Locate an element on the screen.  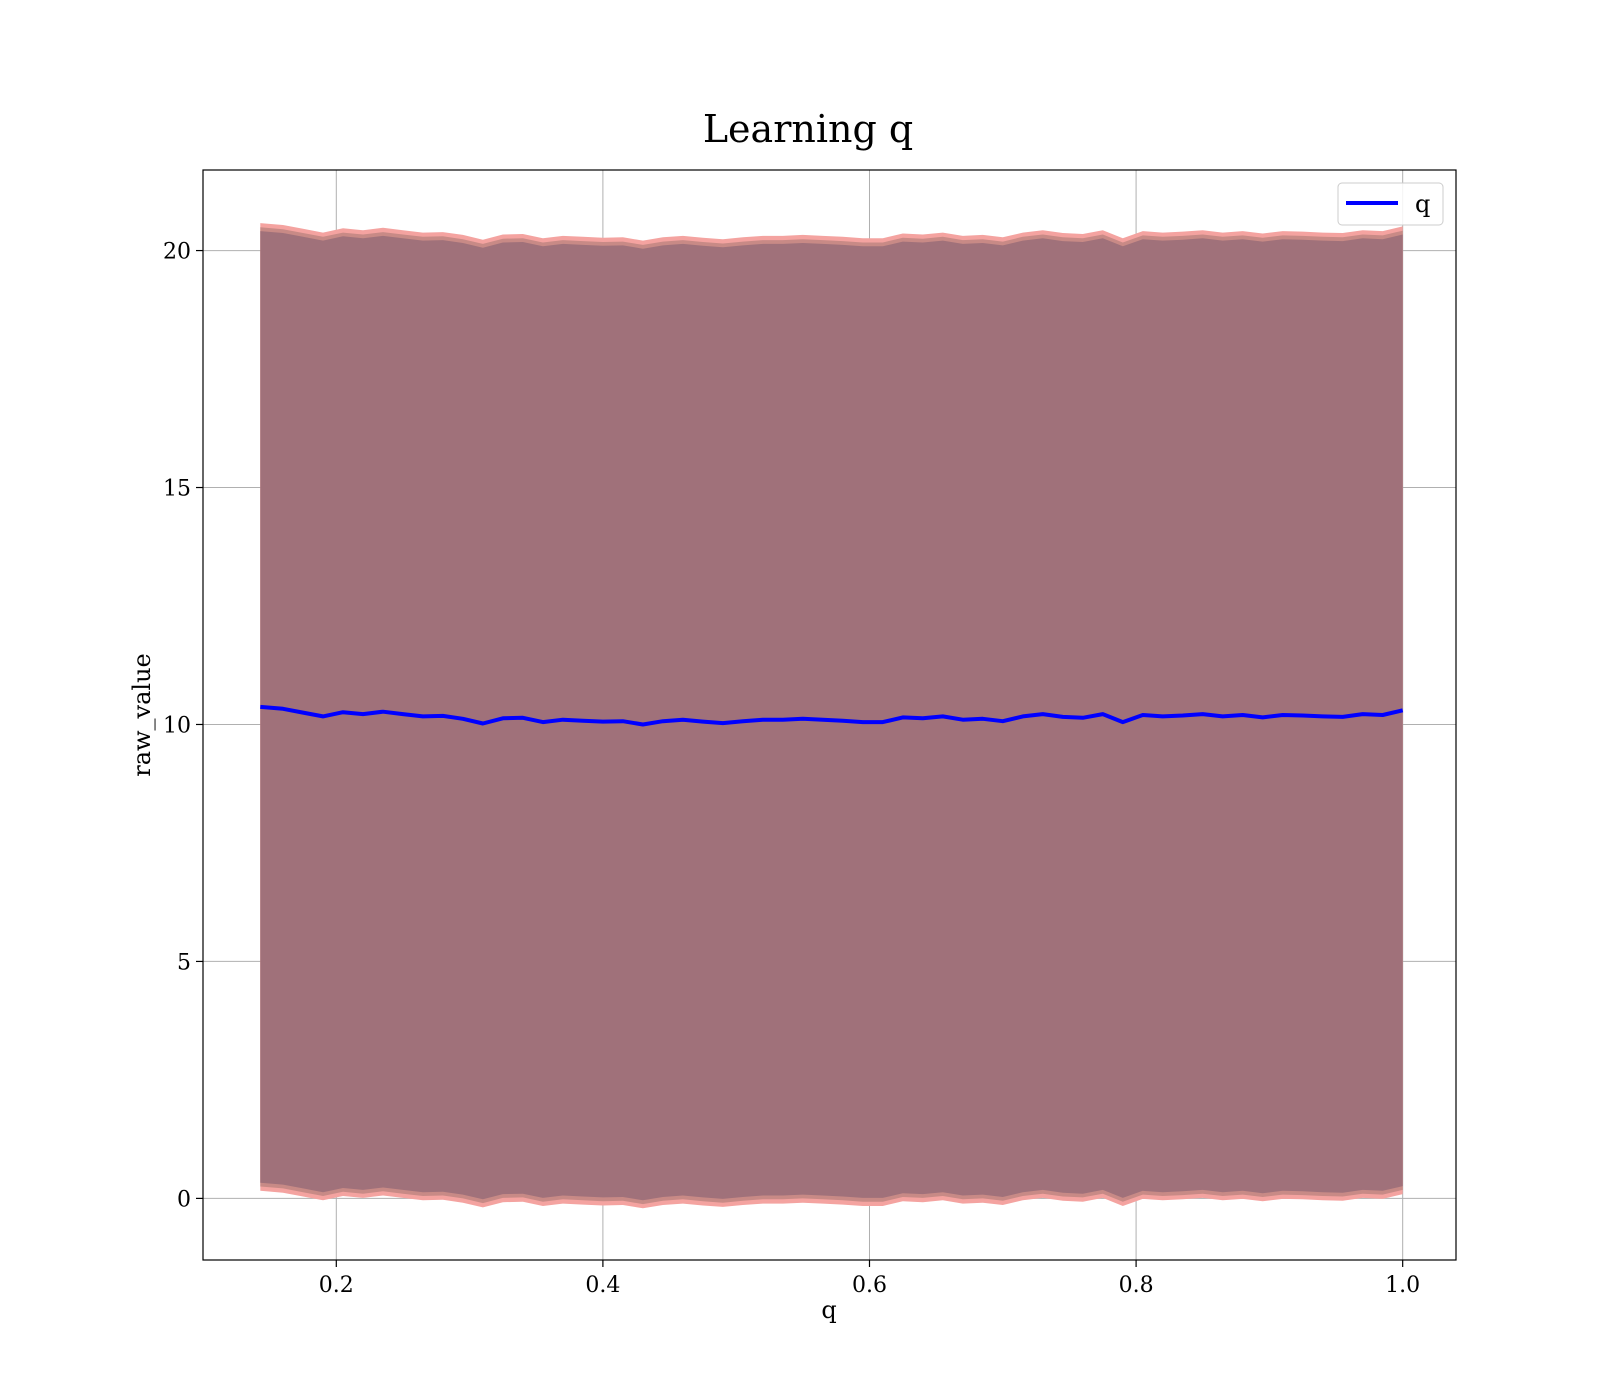
y-axis-ticks: 0 5 10 15 20 is located at coordinates (183, 726).